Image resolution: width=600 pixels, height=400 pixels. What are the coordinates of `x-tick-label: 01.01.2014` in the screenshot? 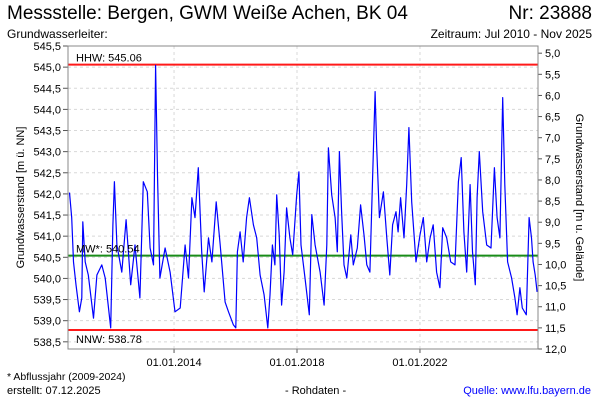 It's located at (174, 363).